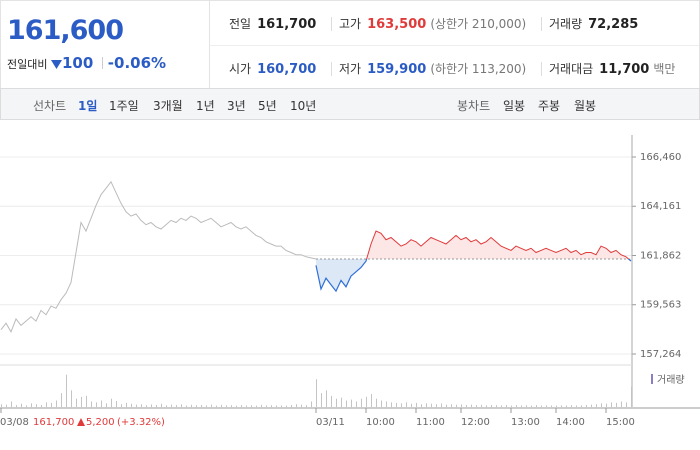  Describe the element at coordinates (287, 24) in the screenshot. I see `stat-value: 161,700` at that location.